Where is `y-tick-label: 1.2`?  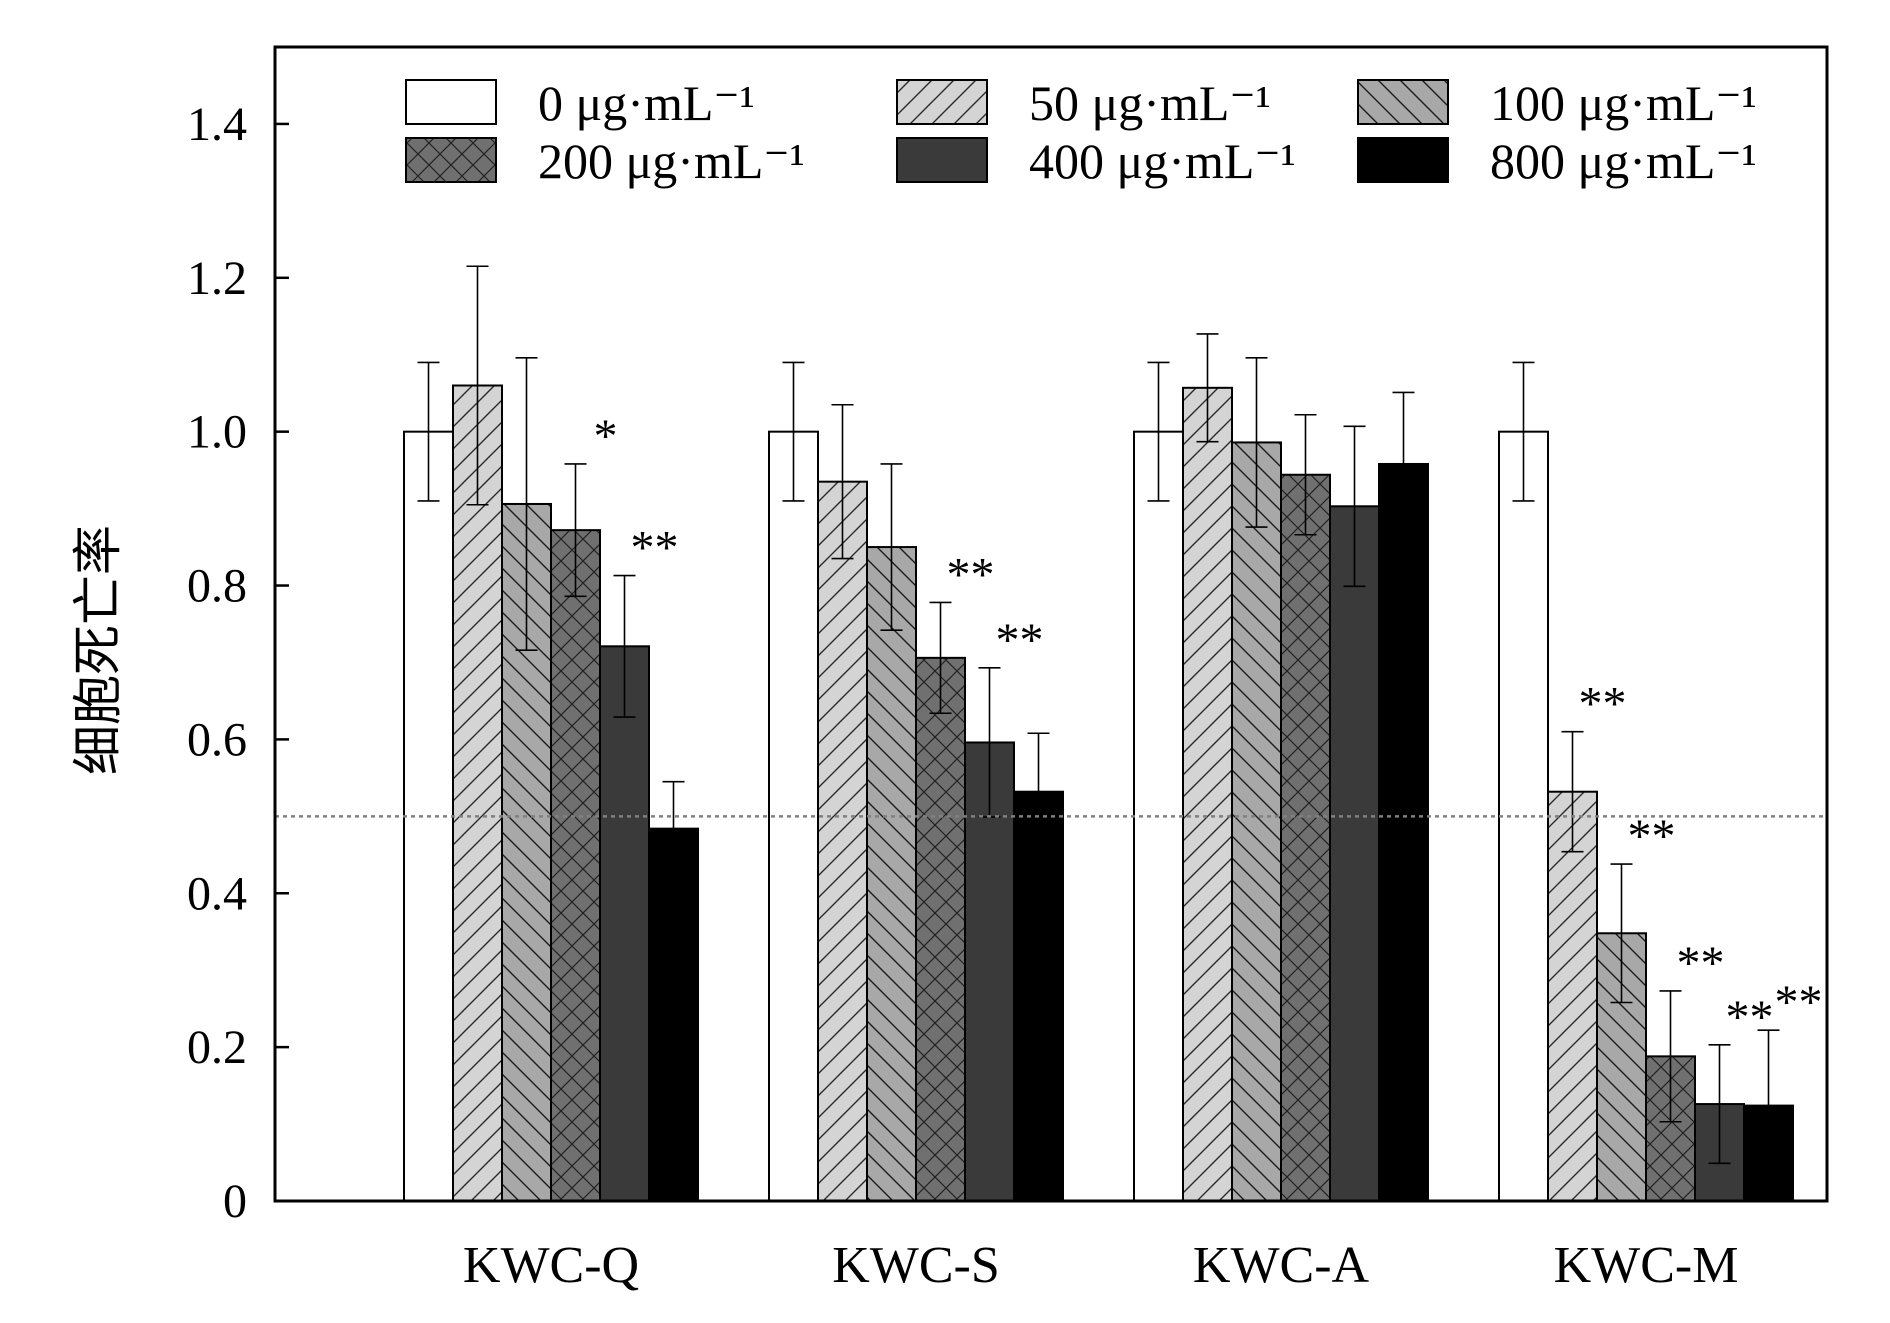 y-tick-label: 1.2 is located at coordinates (217, 278).